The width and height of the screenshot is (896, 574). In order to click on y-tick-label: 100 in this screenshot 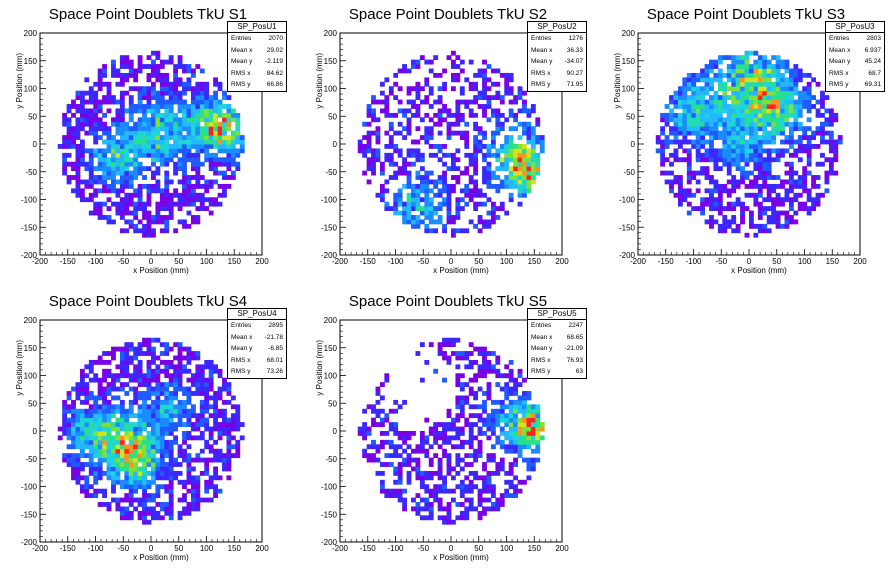, I will do `click(31, 376)`.